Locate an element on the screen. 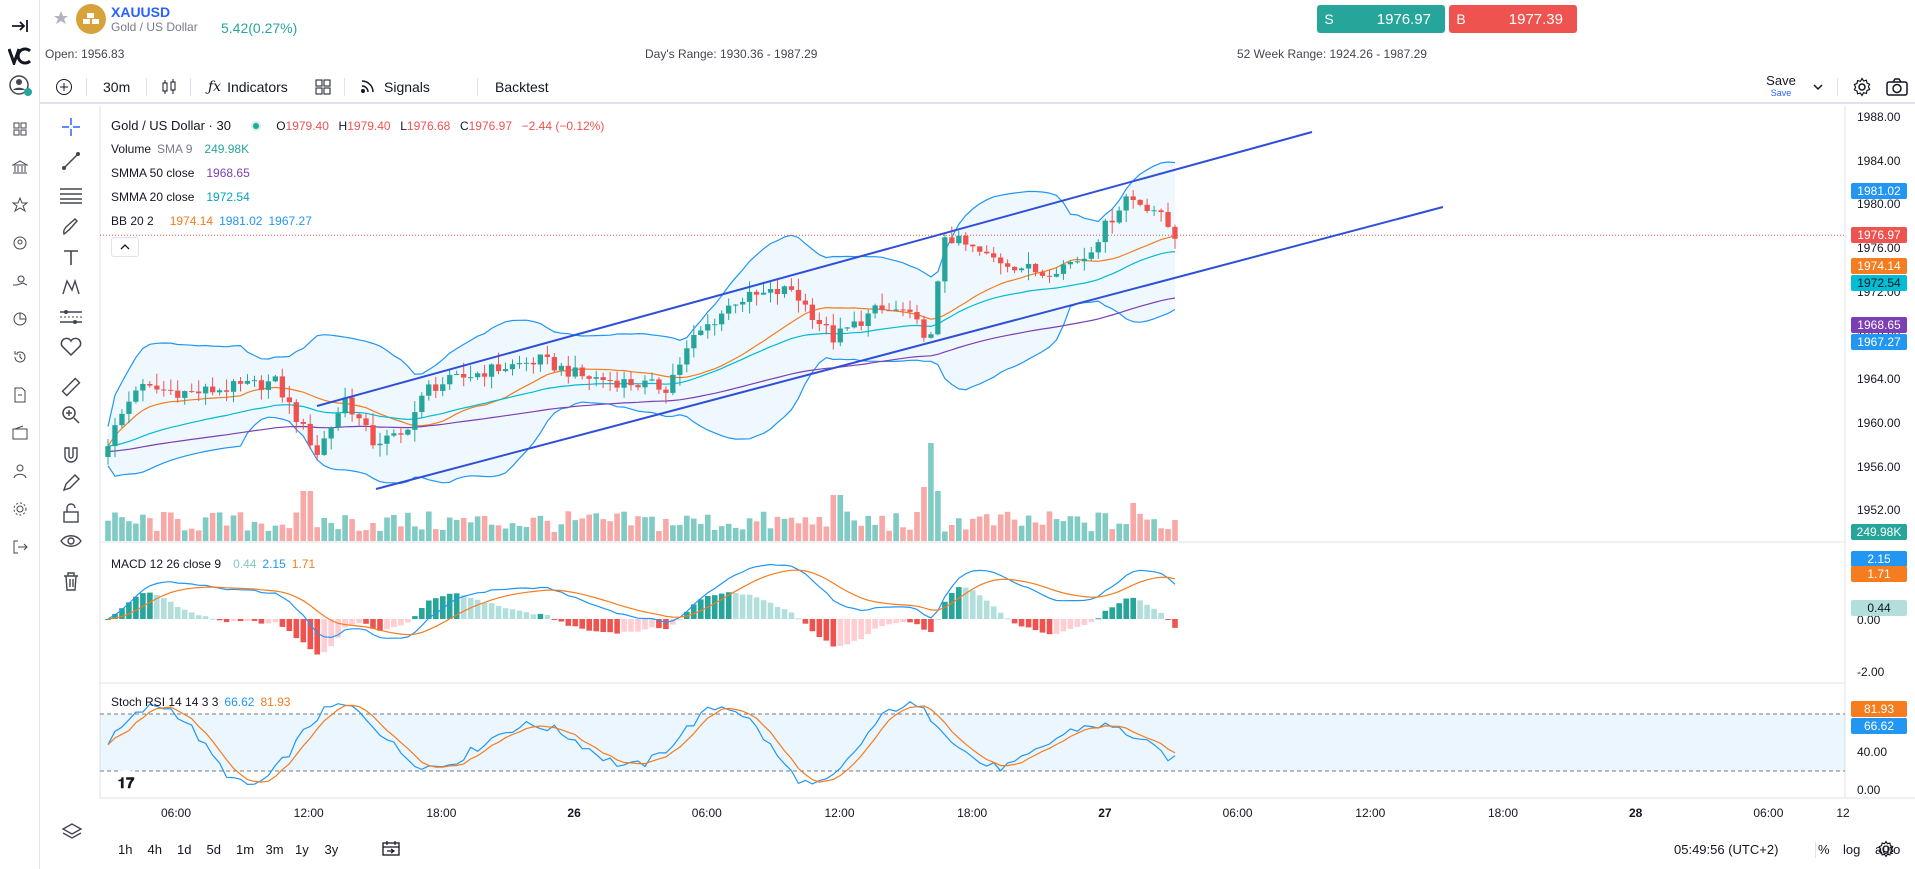  signals-button: Signals is located at coordinates (395, 87).